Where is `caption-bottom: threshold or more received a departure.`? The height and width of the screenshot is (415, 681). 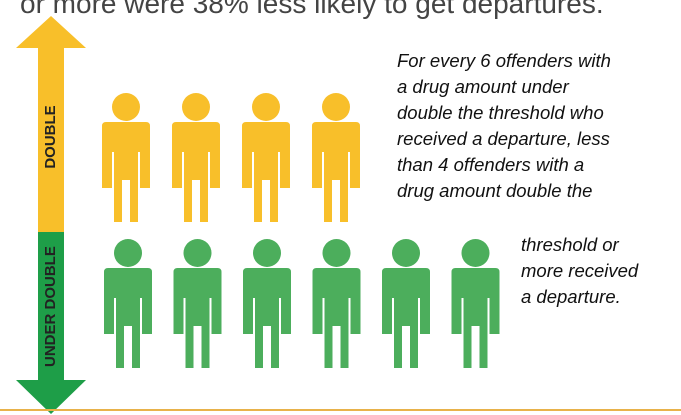 caption-bottom: threshold or more received a departure. is located at coordinates (596, 271).